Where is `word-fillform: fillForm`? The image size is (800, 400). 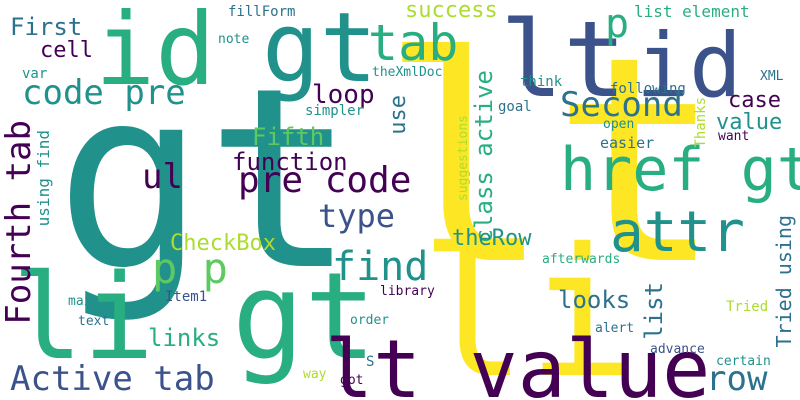 word-fillform: fillForm is located at coordinates (262, 12).